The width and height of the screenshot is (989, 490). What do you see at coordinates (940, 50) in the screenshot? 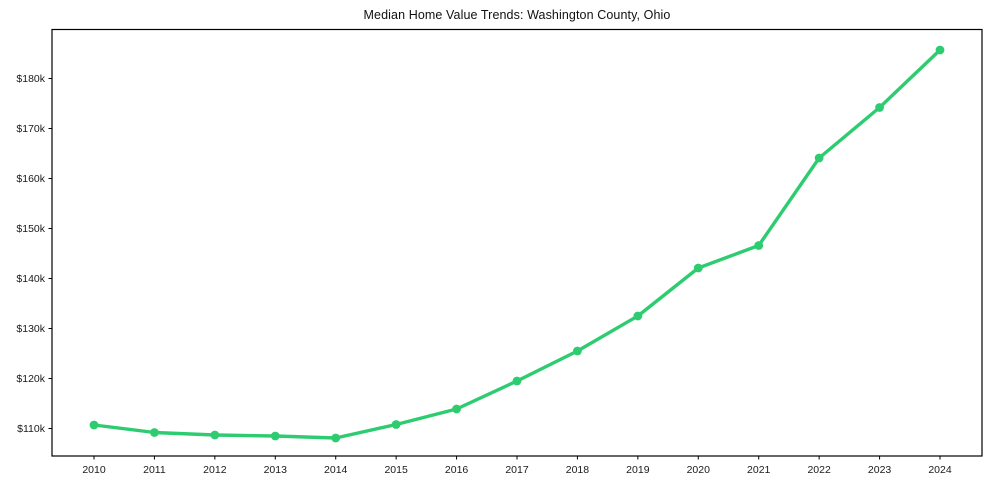
I see `data-point-2024` at bounding box center [940, 50].